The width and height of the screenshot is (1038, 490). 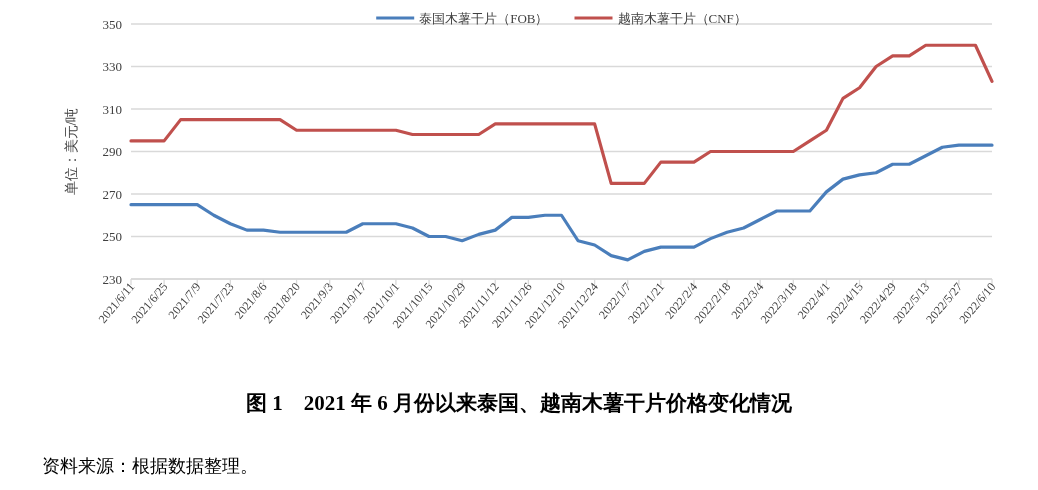 What do you see at coordinates (112, 236) in the screenshot?
I see `y-tick-label: 250` at bounding box center [112, 236].